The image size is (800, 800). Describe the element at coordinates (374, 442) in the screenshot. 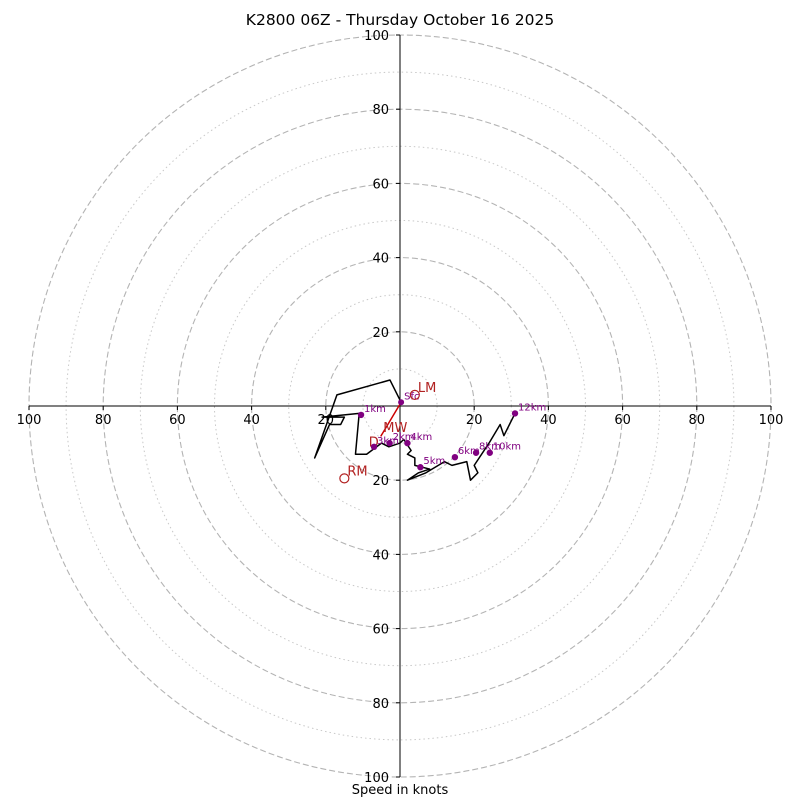

I see `shear-marker-label: D` at that location.